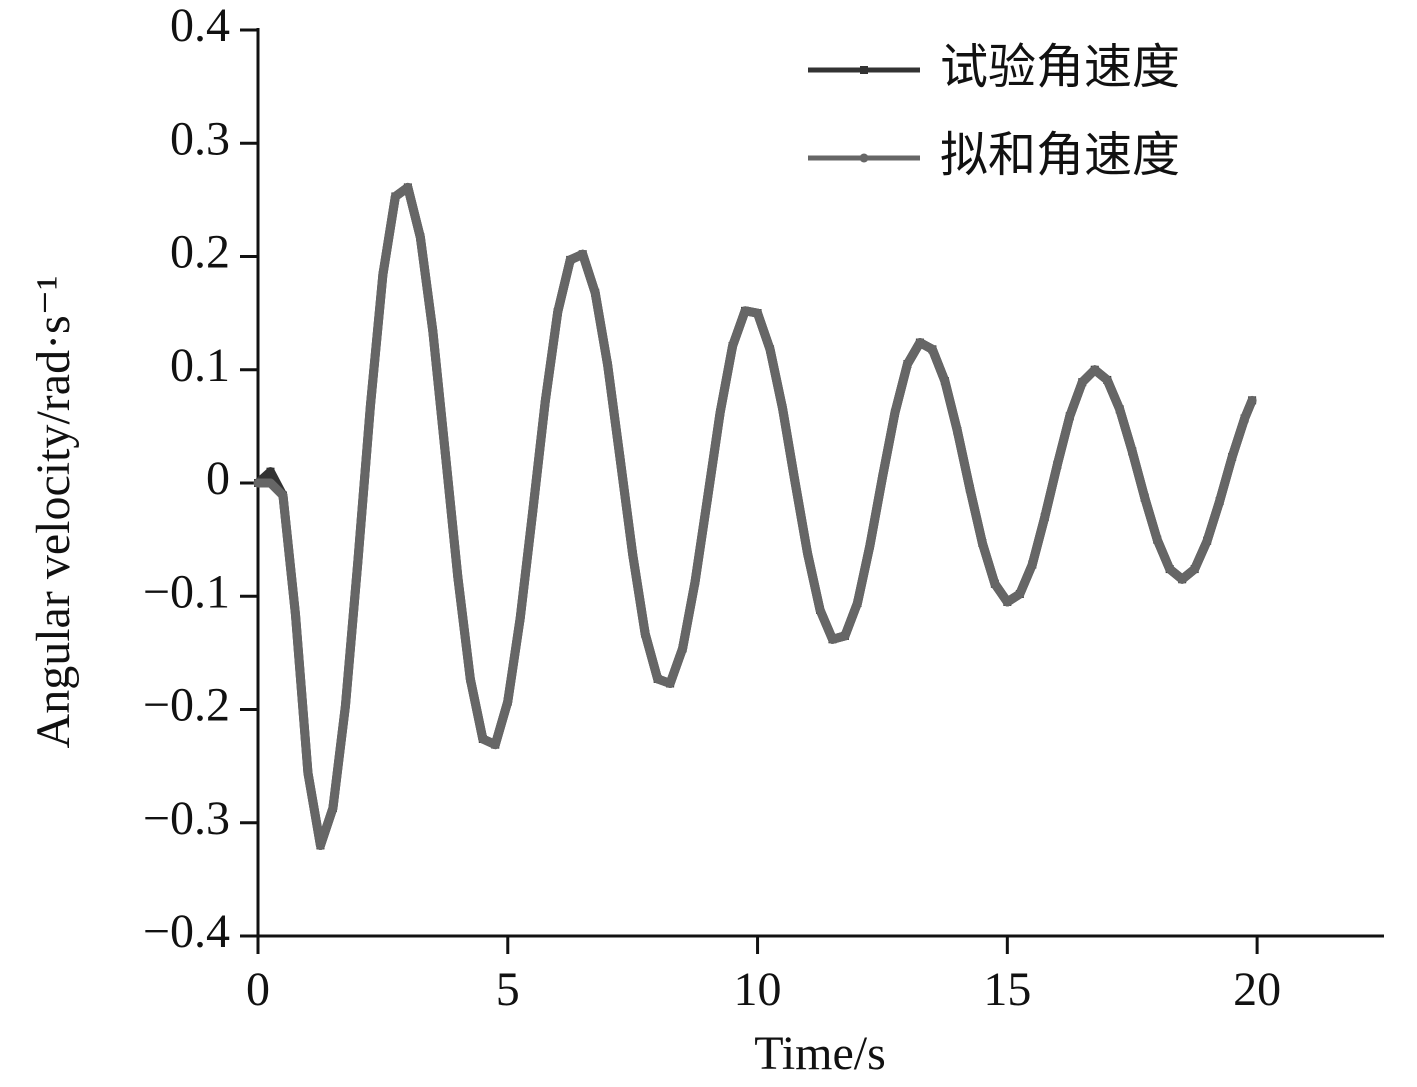 This screenshot has width=1417, height=1087. Describe the element at coordinates (186, 705) in the screenshot. I see `y-tick-label: −0.2` at that location.